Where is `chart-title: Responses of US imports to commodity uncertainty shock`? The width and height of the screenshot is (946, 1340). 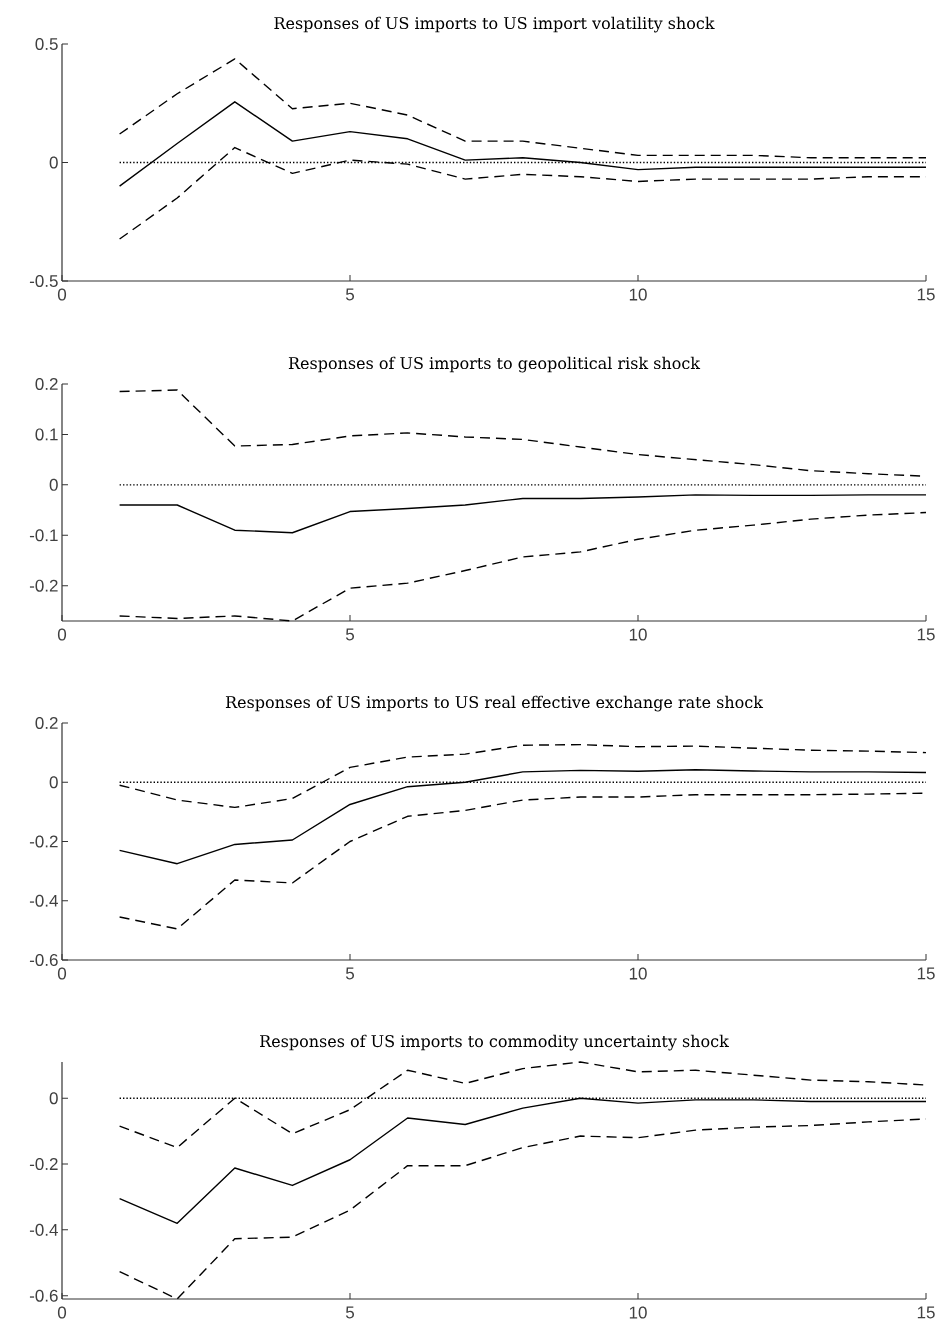
chart-title: Responses of US imports to commodity uncertainty shock is located at coordinates (494, 1042).